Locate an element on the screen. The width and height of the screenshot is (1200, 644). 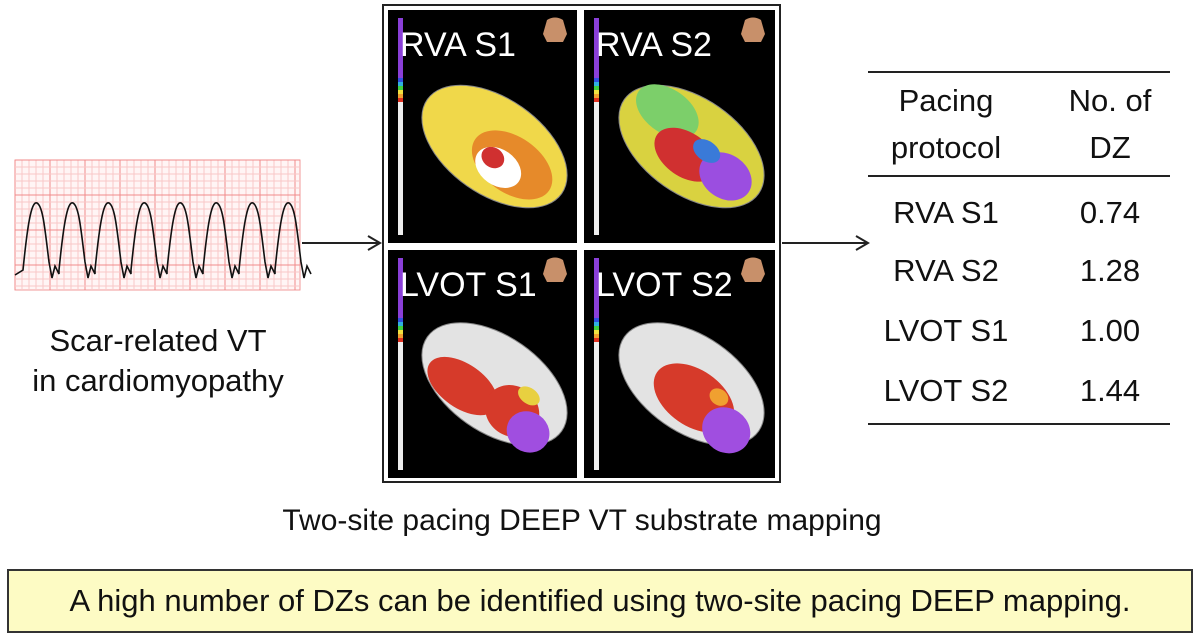
map-panel: LVOT S1 is located at coordinates (482, 364).